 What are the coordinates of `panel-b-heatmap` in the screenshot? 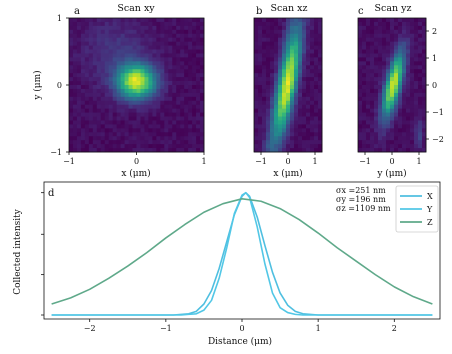 It's located at (288, 85).